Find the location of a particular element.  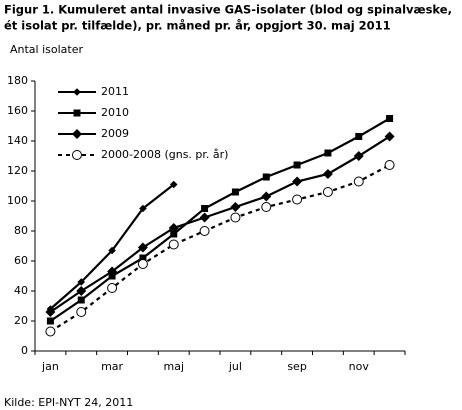

y-tick-label: 100 is located at coordinates (17, 200).